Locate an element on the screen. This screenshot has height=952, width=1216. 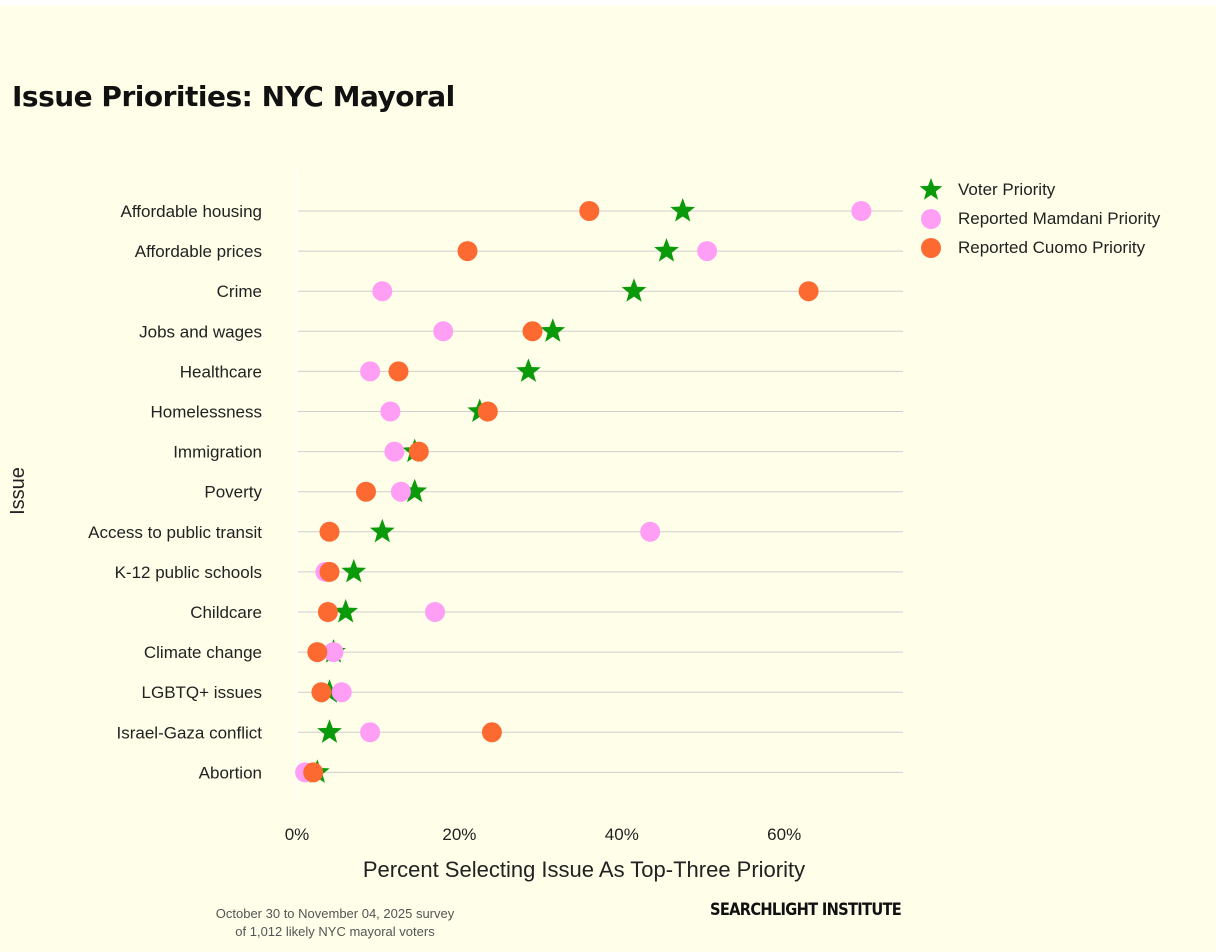
y-tick-label: Crime is located at coordinates (239, 291).